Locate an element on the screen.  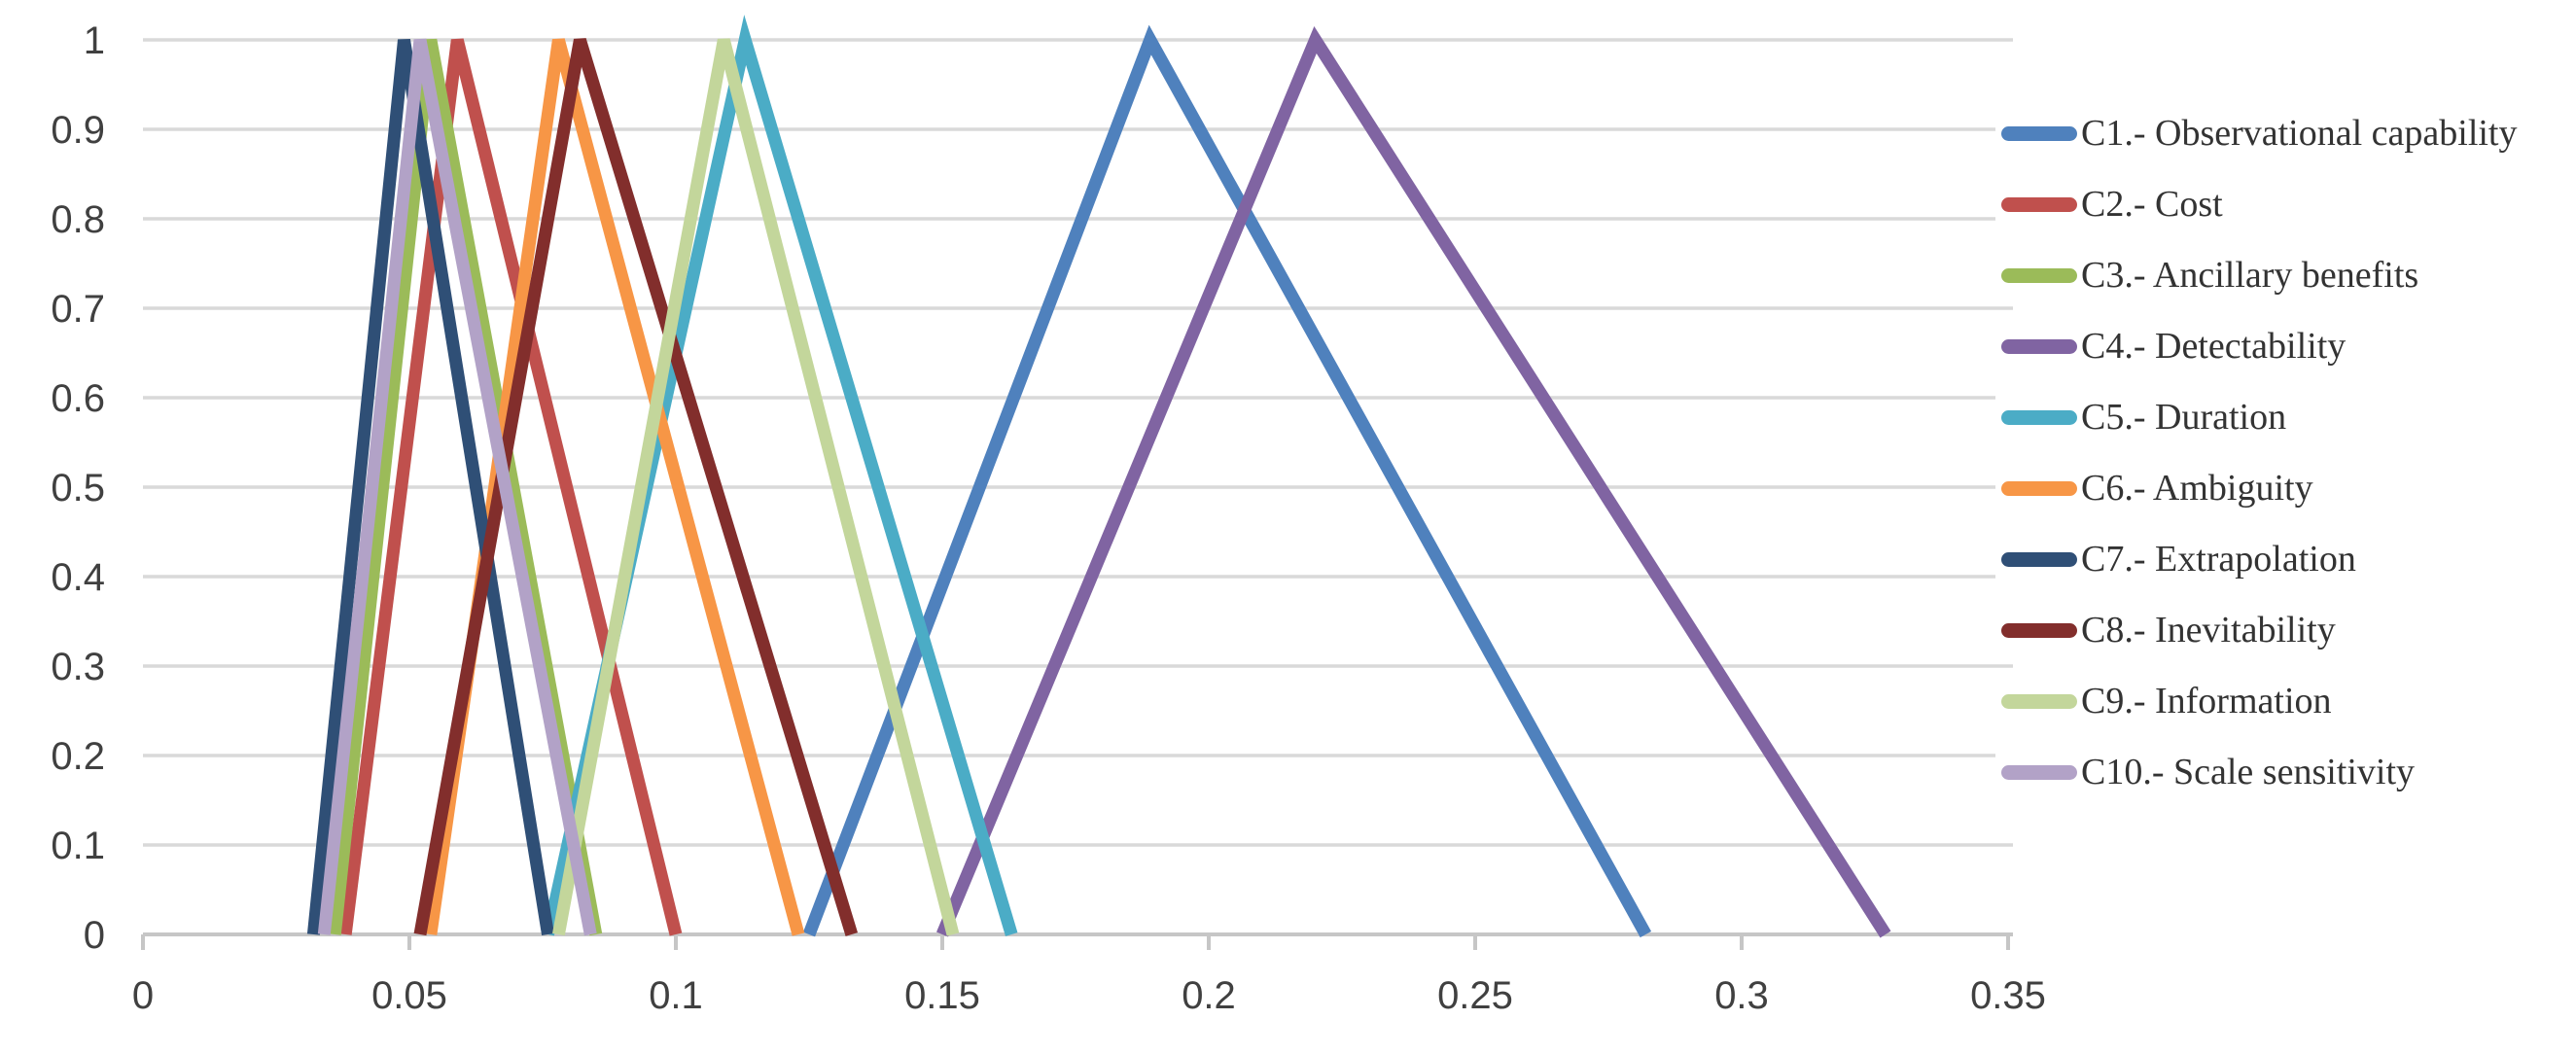
legend-swatch-c1 is located at coordinates (2039, 133).